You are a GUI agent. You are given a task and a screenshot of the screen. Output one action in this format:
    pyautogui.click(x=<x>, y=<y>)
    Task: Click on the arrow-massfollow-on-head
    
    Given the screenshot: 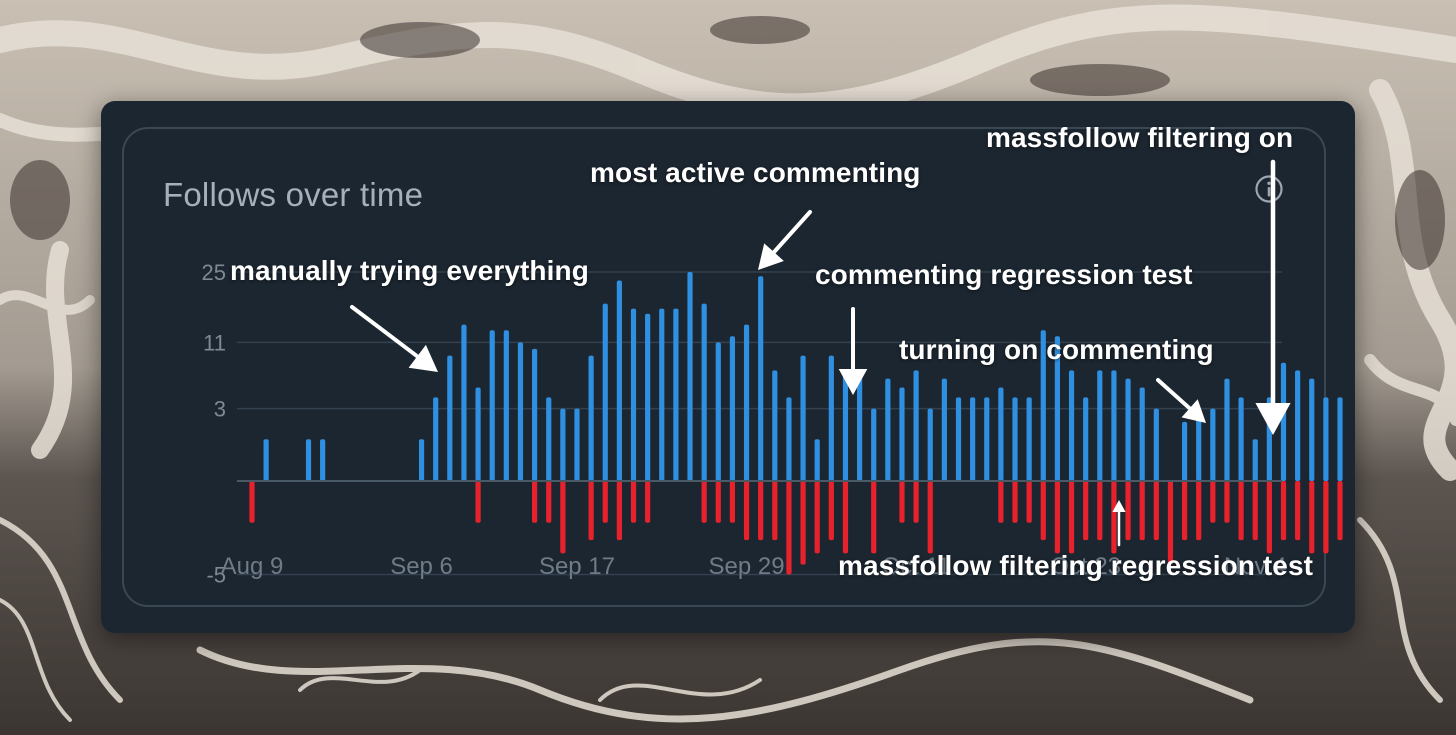 What is the action you would take?
    pyautogui.click(x=1273, y=419)
    